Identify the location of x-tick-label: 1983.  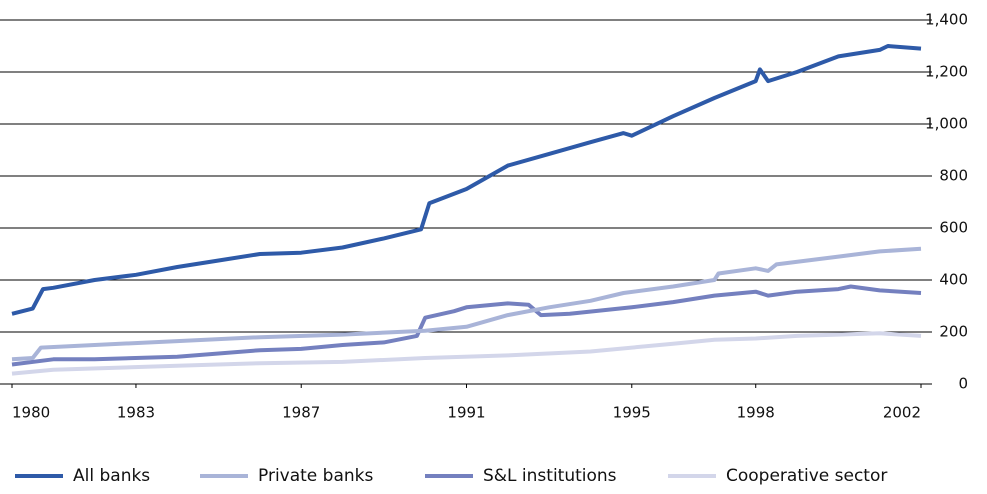
(136, 413).